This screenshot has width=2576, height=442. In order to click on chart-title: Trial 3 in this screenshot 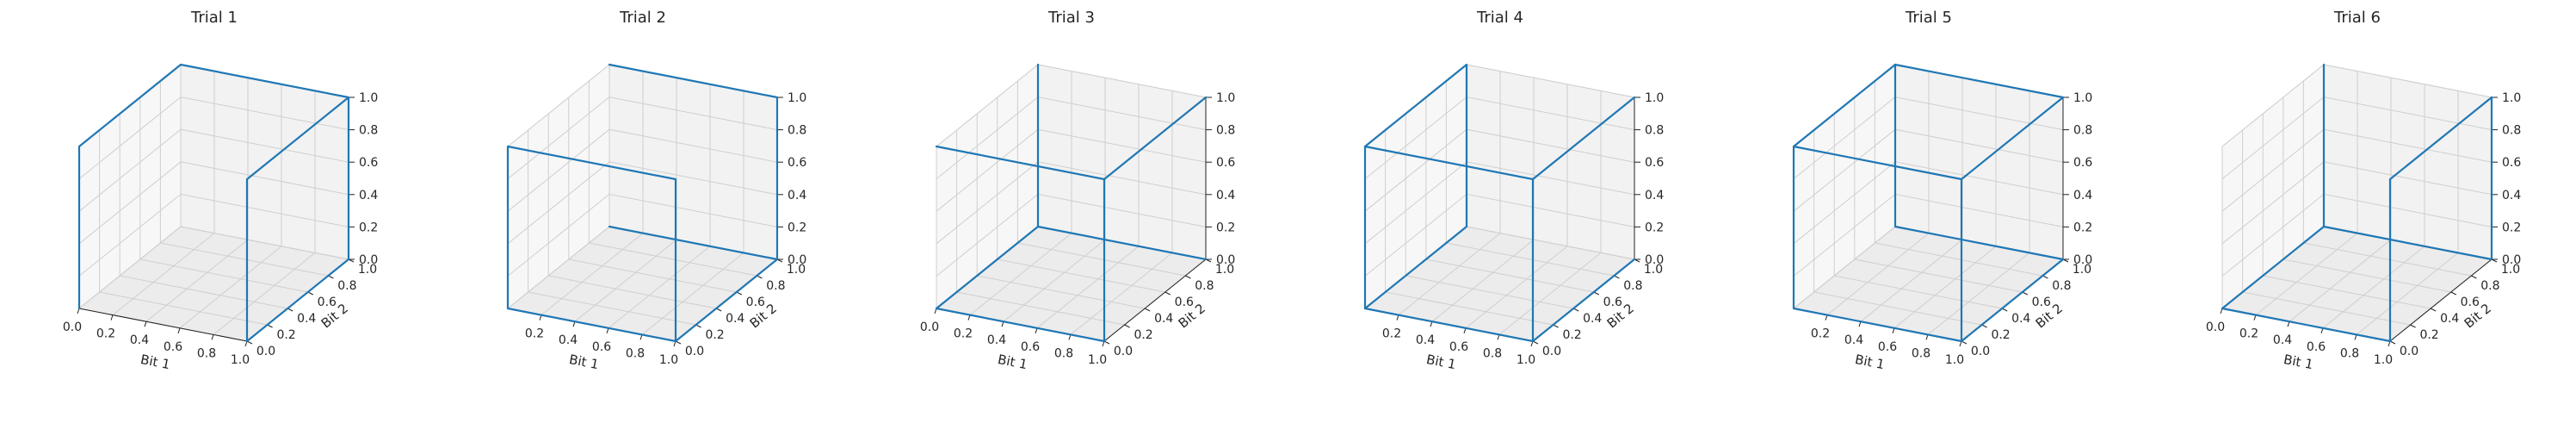, I will do `click(1071, 18)`.